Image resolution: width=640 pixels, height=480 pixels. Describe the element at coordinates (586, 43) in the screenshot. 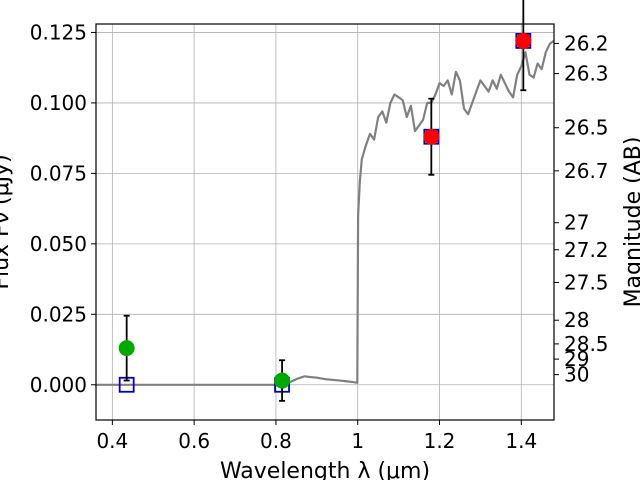

I see `right-tick-label: 26.2` at that location.